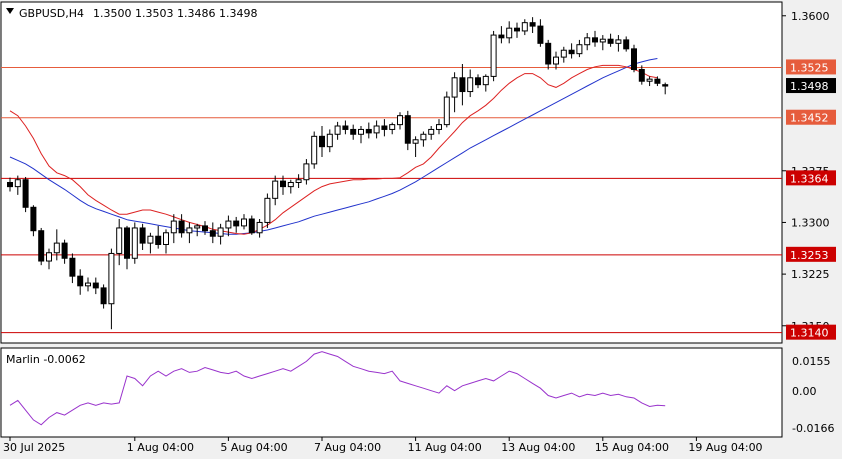 The height and width of the screenshot is (459, 842). Describe the element at coordinates (809, 118) in the screenshot. I see `level-label: 1.3452` at that location.